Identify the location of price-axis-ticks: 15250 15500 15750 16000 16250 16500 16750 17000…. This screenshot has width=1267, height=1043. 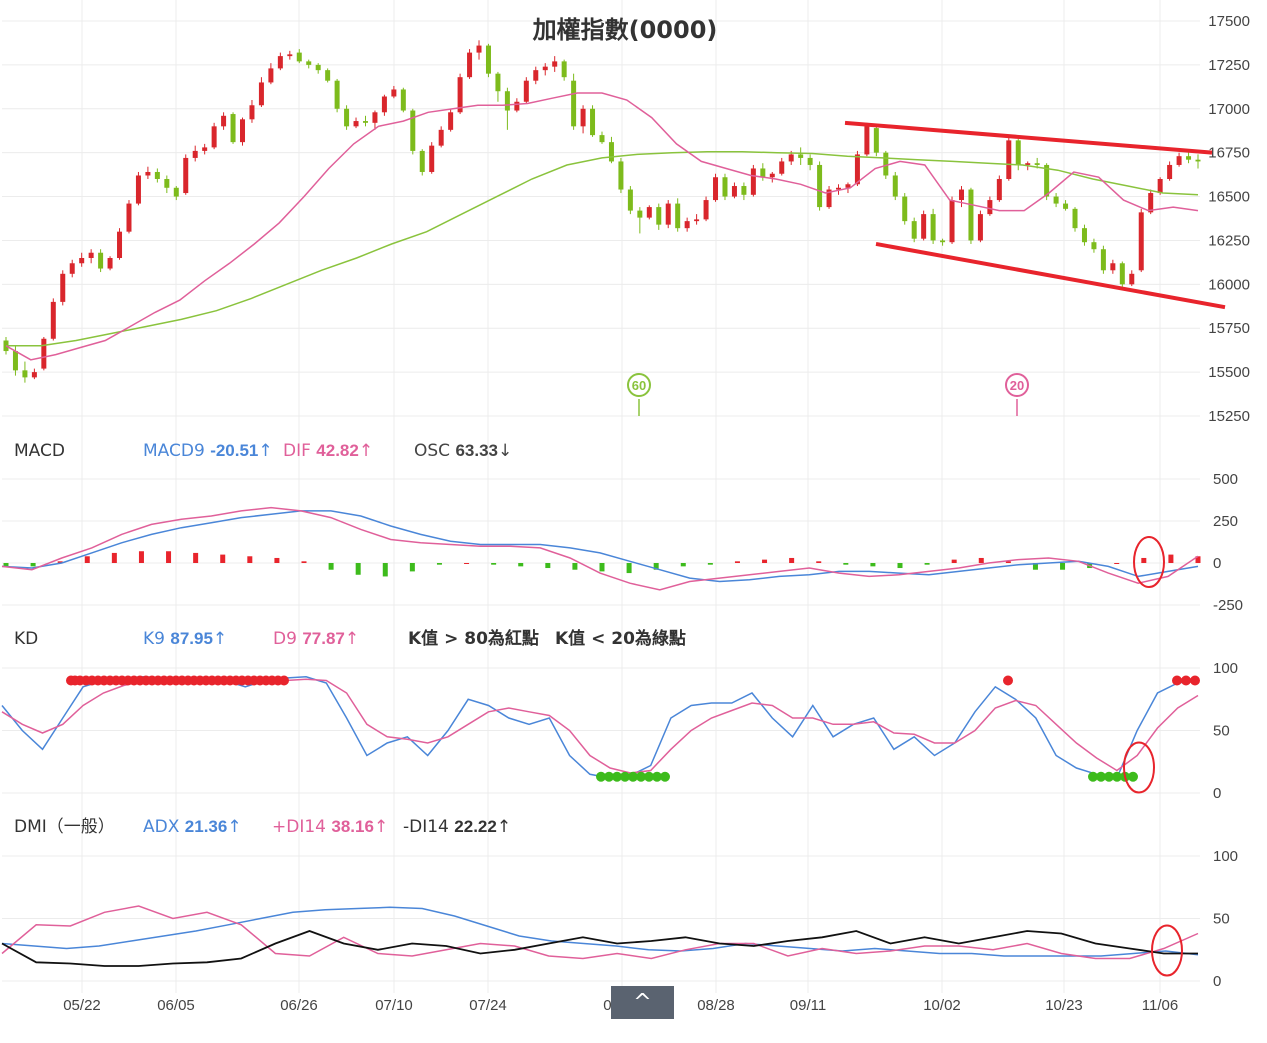
(1229, 219).